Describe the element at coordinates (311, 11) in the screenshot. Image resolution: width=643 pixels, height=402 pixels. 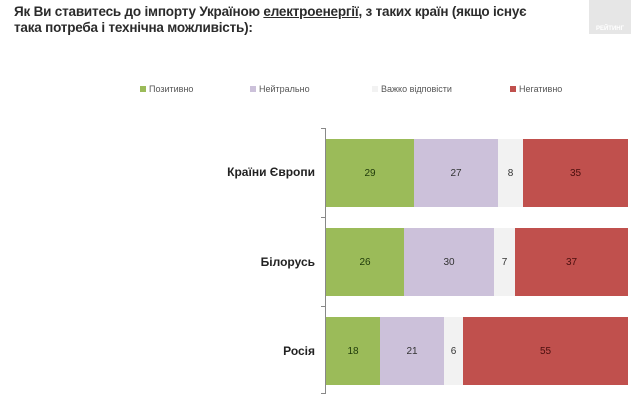
I see `title-text-underlined: електроенергії` at that location.